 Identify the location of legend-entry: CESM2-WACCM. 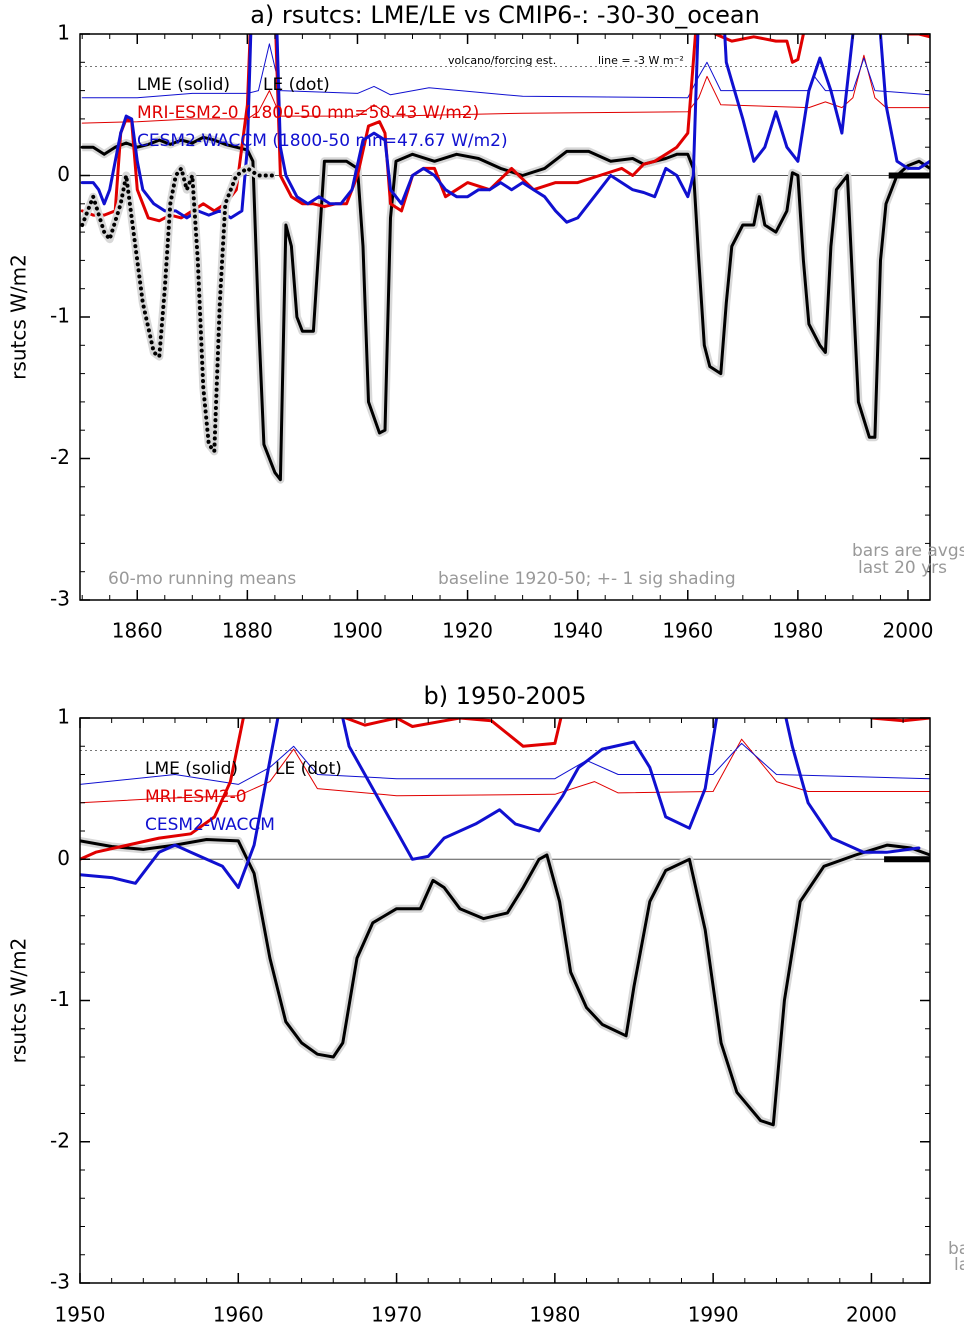
(210, 825).